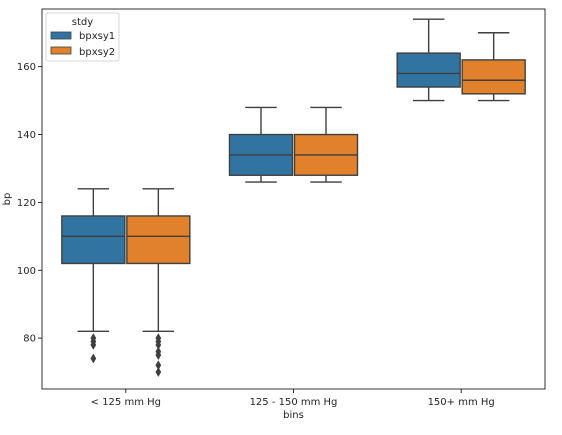  I want to click on legend-label-bpxsy1: bpxsy1, so click(97, 36).